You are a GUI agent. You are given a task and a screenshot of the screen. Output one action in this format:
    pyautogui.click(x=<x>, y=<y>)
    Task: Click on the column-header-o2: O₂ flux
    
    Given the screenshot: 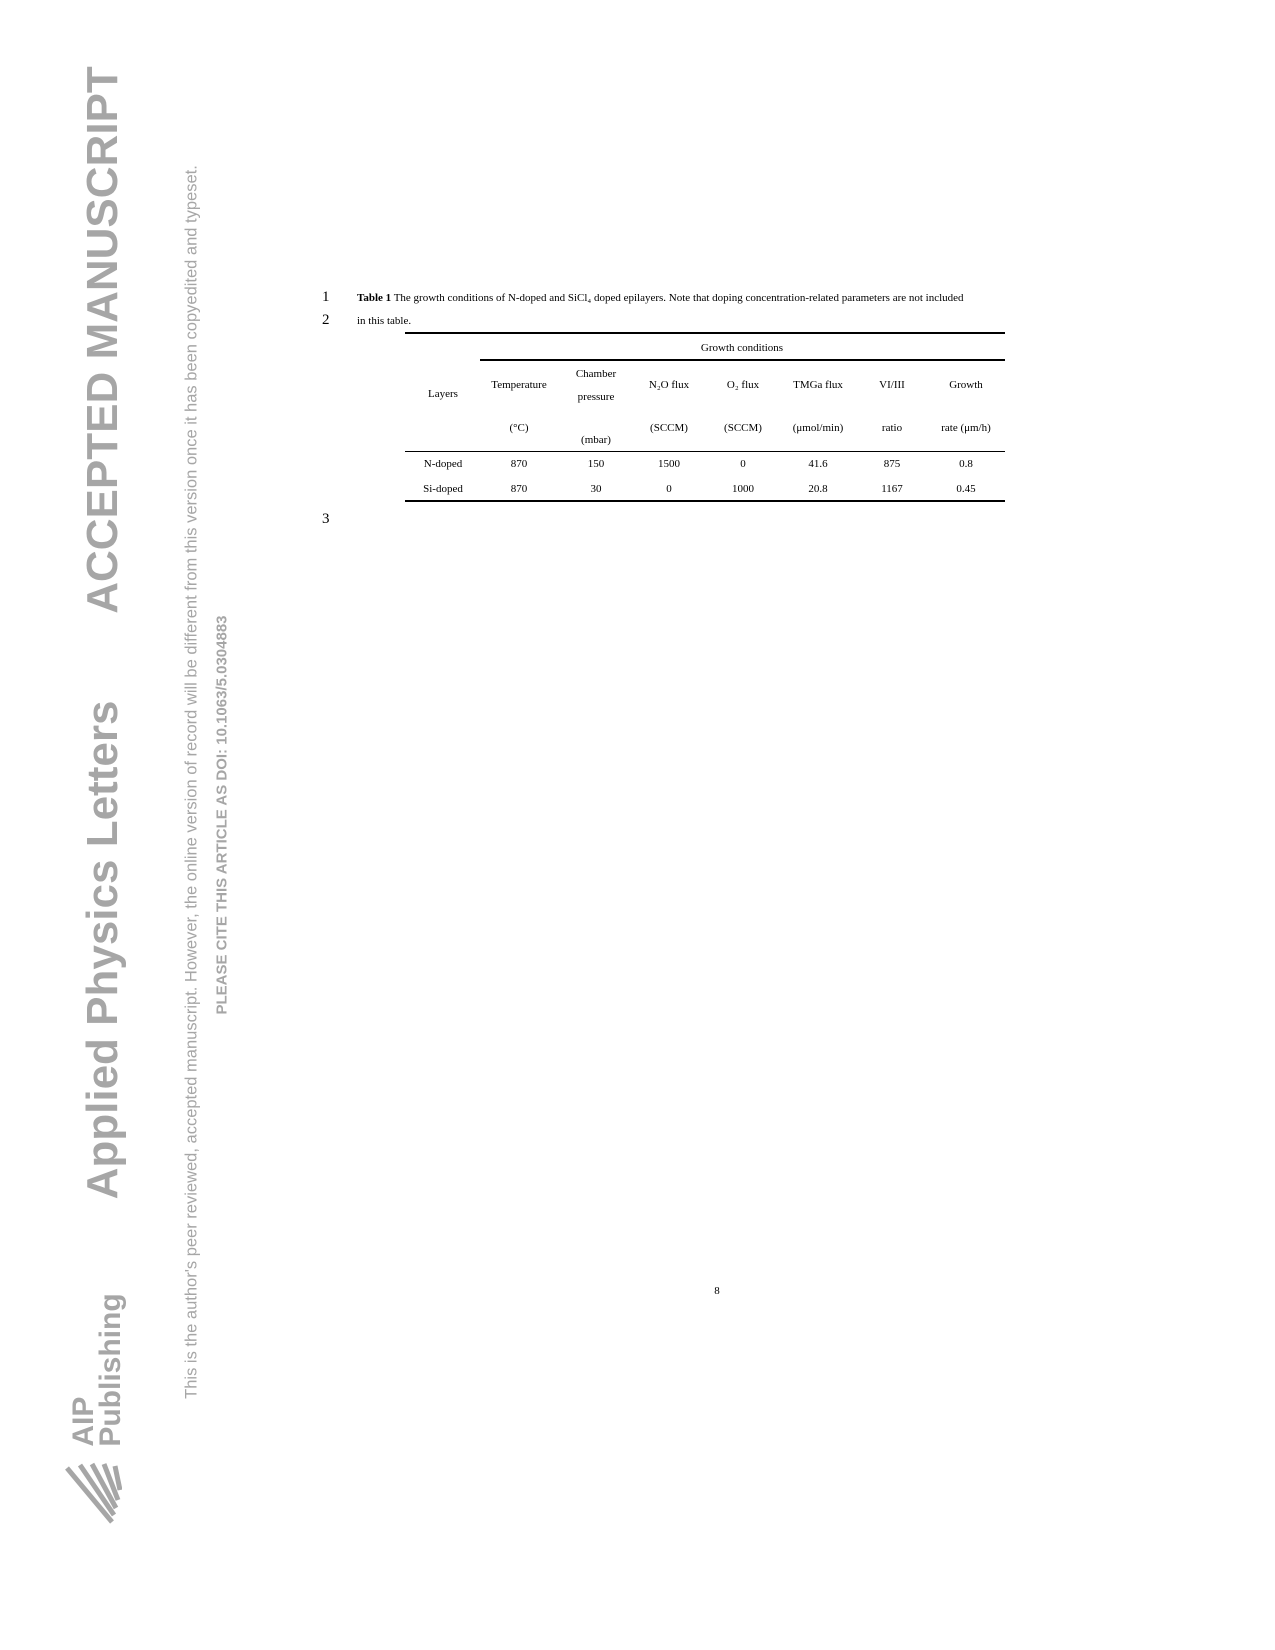 What is the action you would take?
    pyautogui.click(x=743, y=385)
    